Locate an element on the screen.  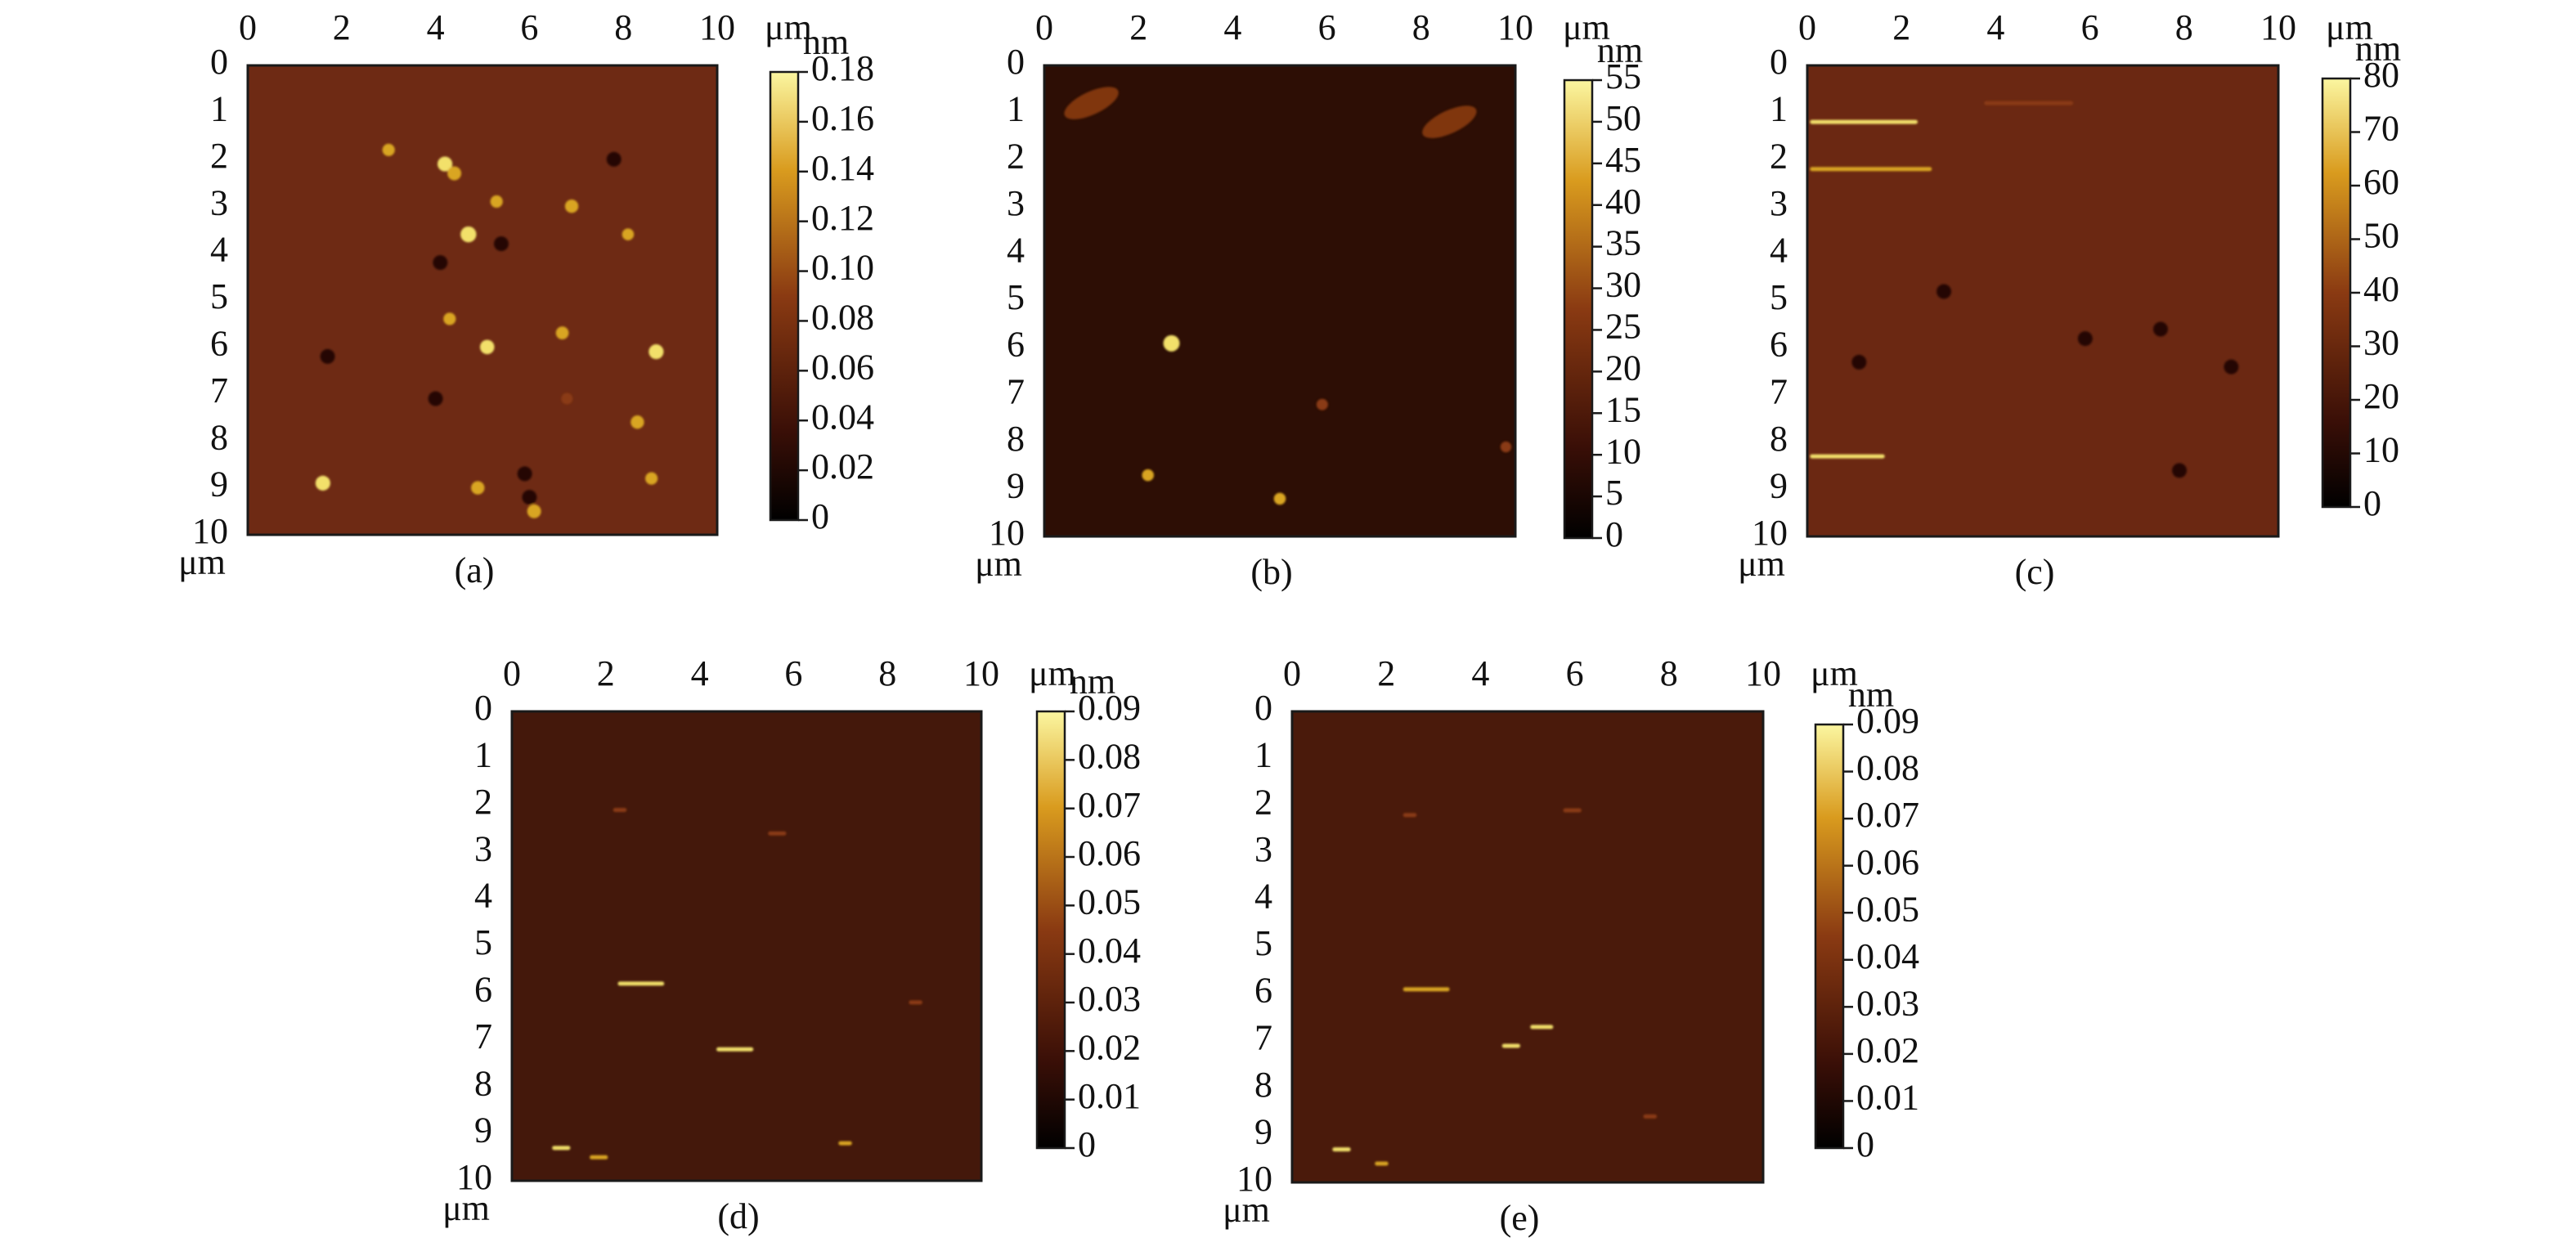
y-tick-label: 8 is located at coordinates (219, 437).